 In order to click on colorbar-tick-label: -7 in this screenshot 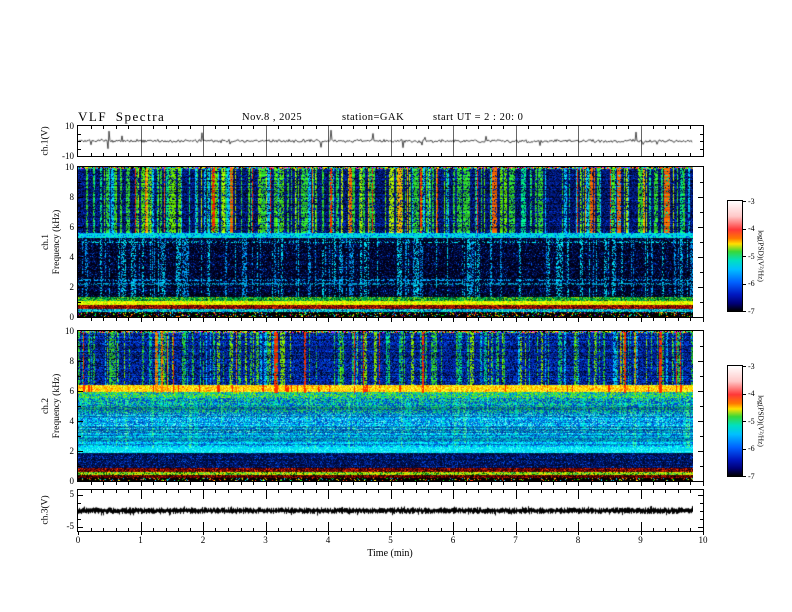, I will do `click(751, 476)`.